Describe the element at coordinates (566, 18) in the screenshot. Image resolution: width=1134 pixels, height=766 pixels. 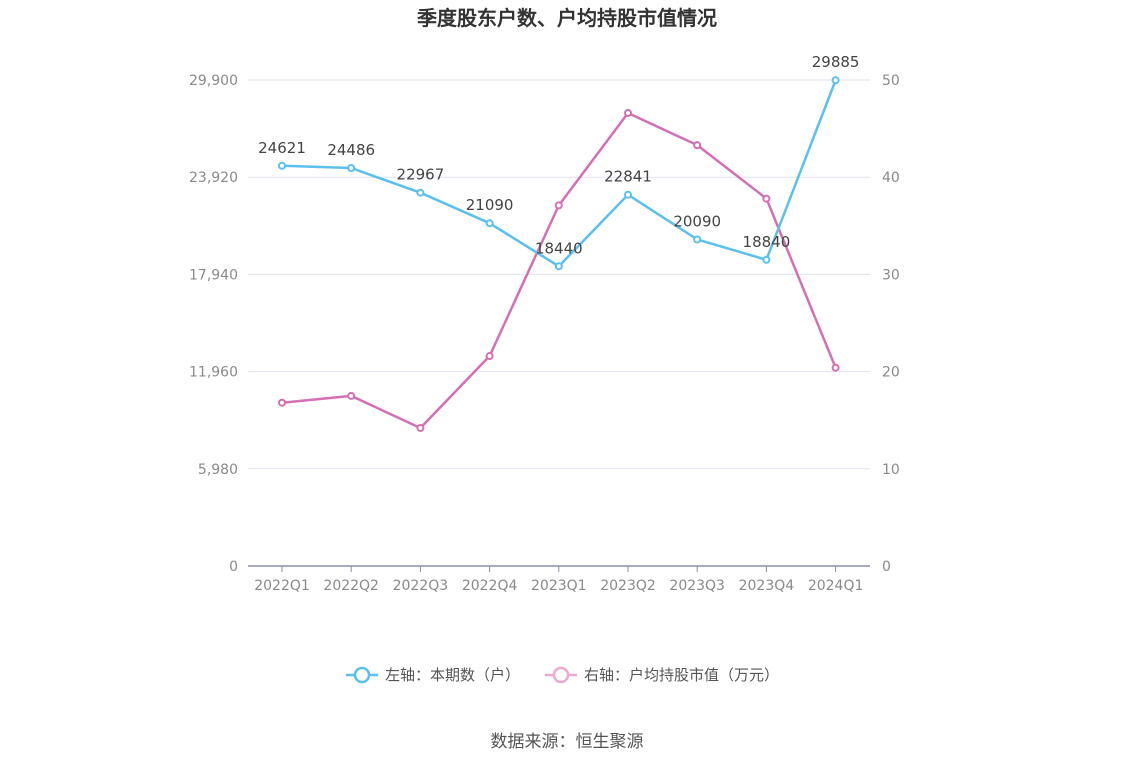
I see `chart-title: 季度股东户数、户均持股市值情况` at that location.